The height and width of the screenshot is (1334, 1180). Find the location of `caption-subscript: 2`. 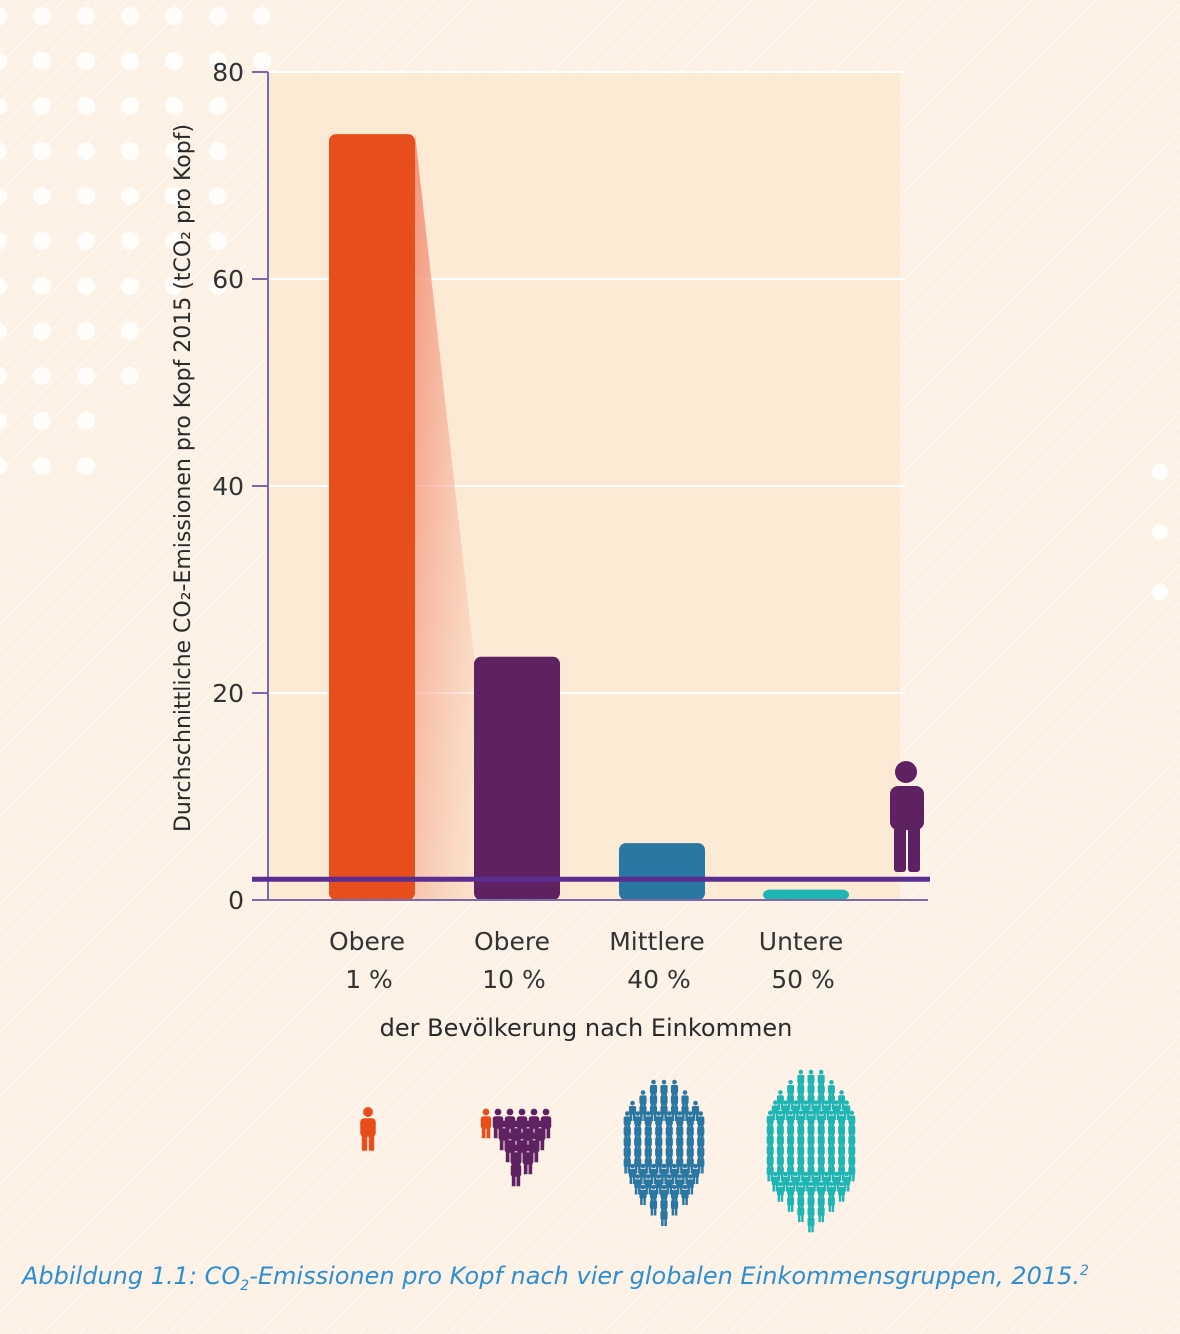

caption-subscript: 2 is located at coordinates (245, 1285).